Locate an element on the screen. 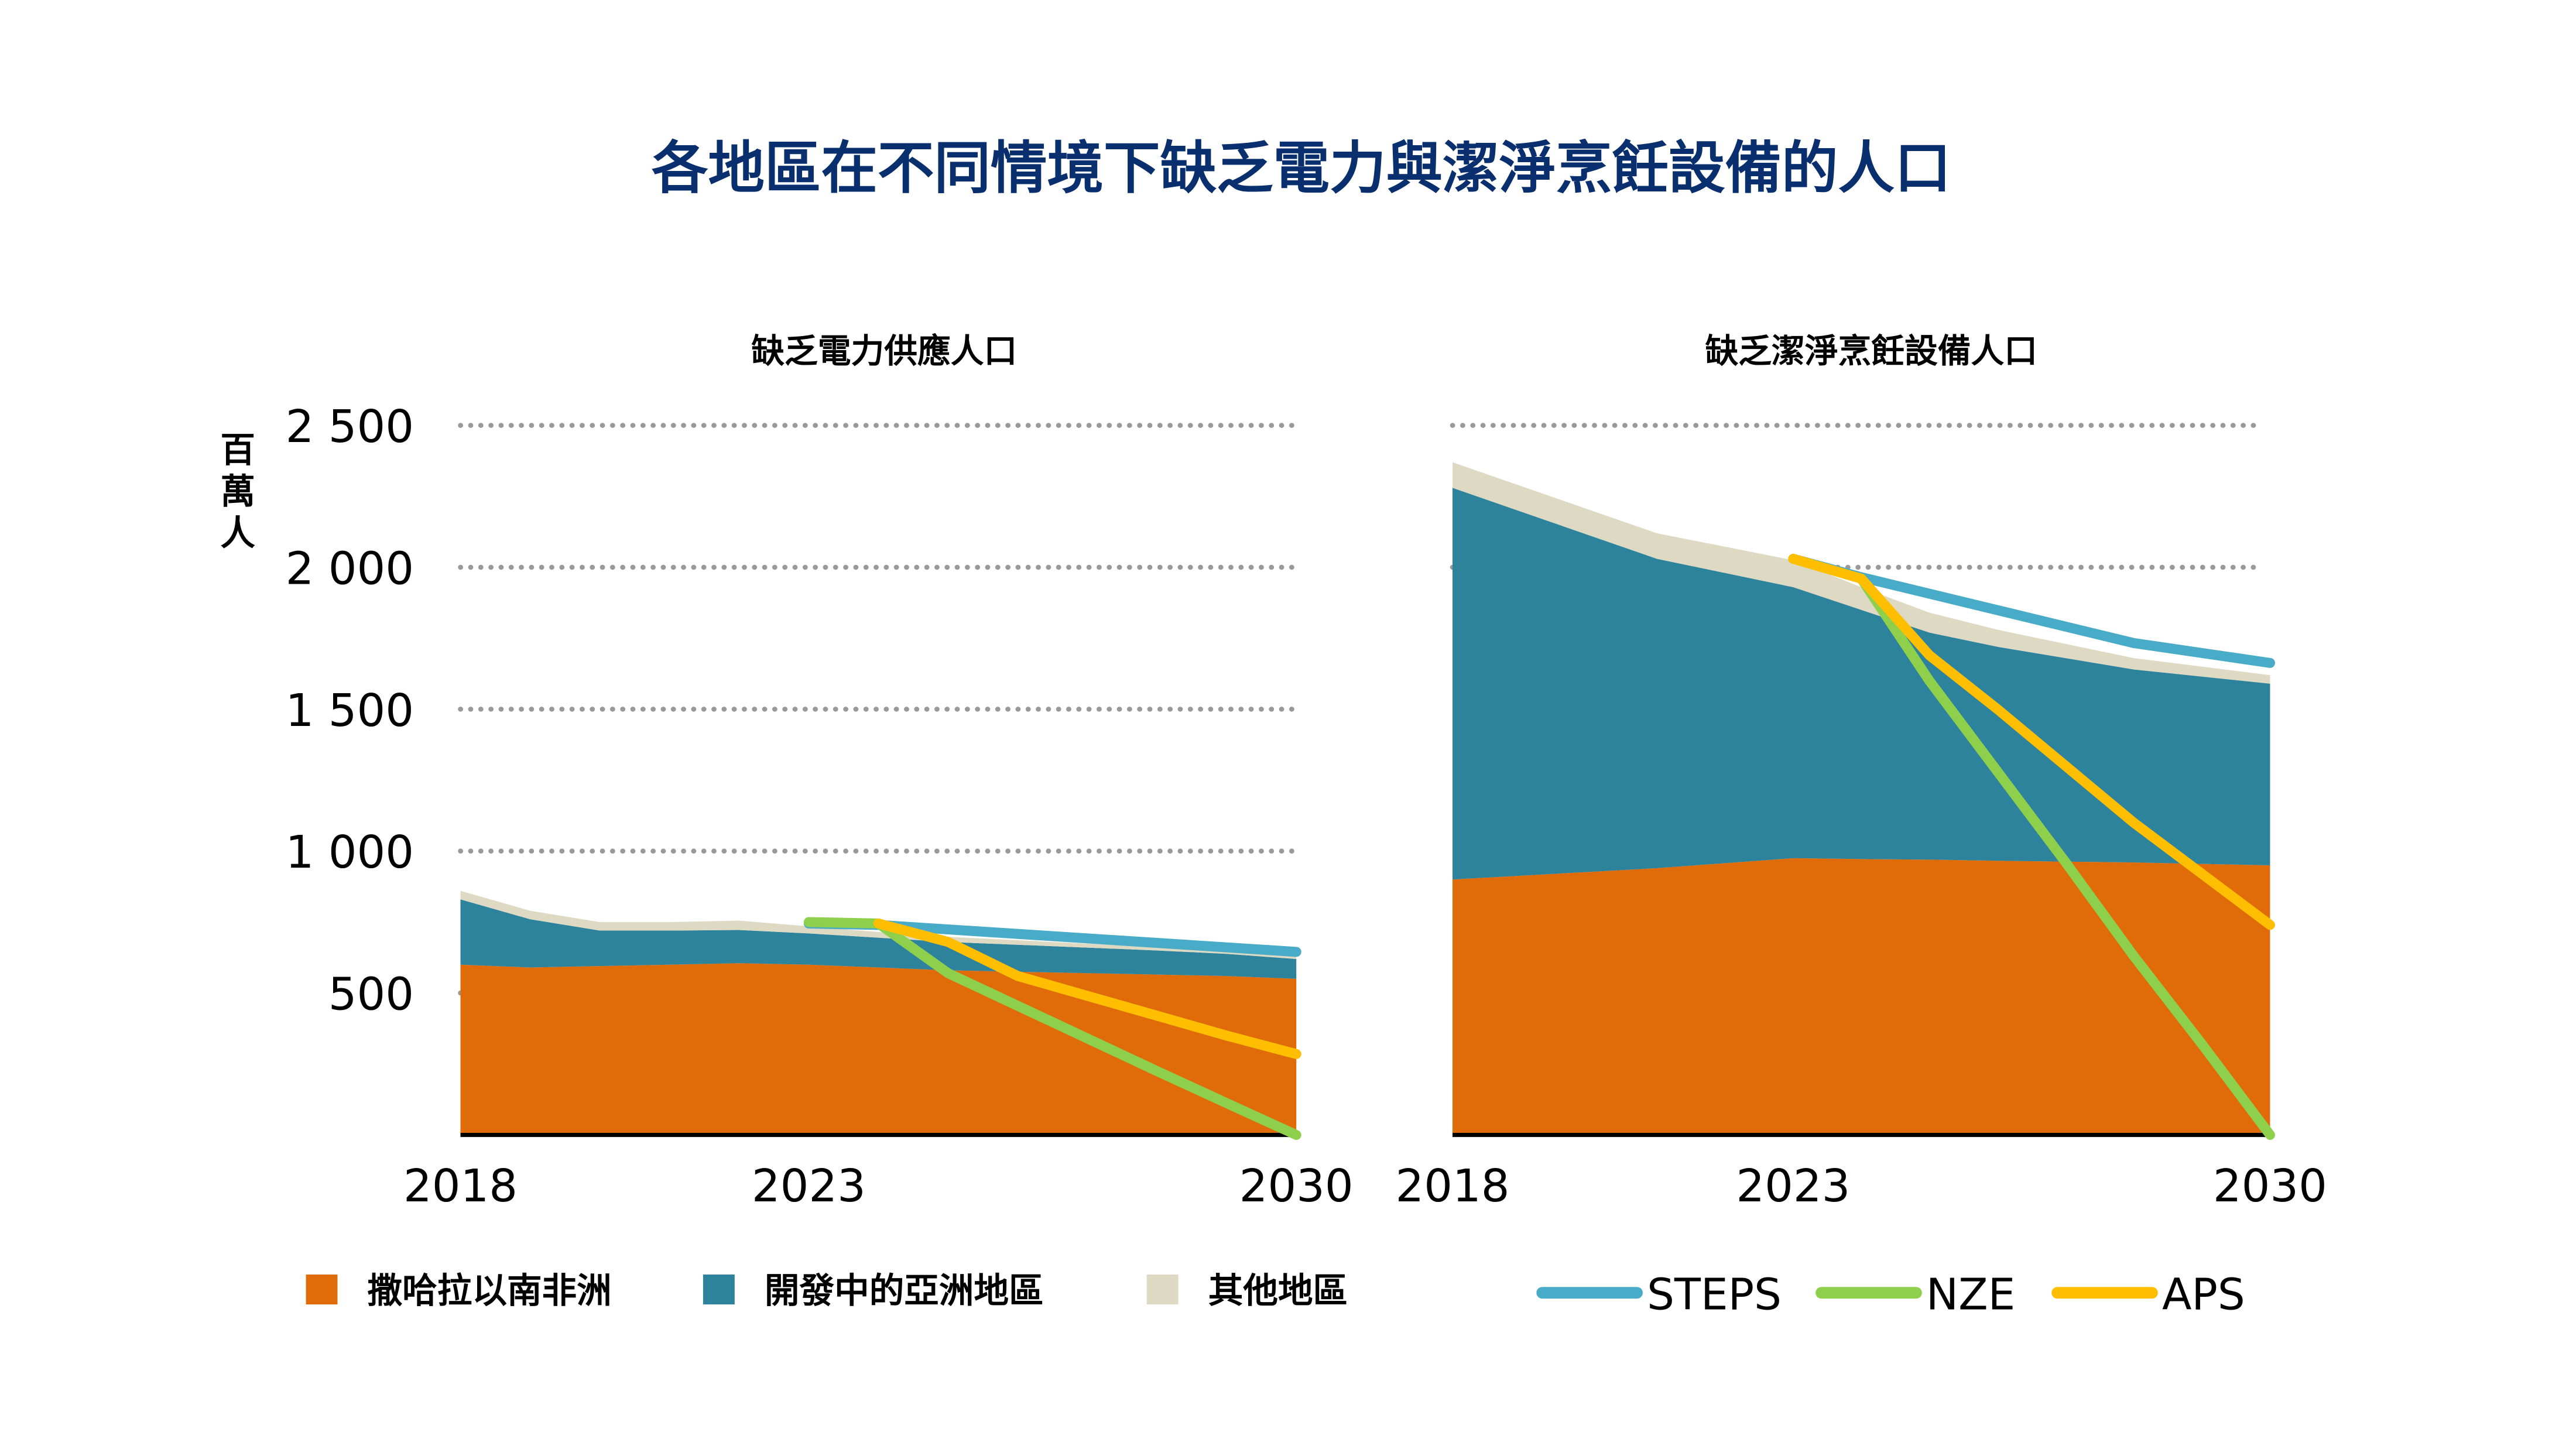 Image resolution: width=2576 pixels, height=1449 pixels. legend-item-APS: APS is located at coordinates (2148, 1295).